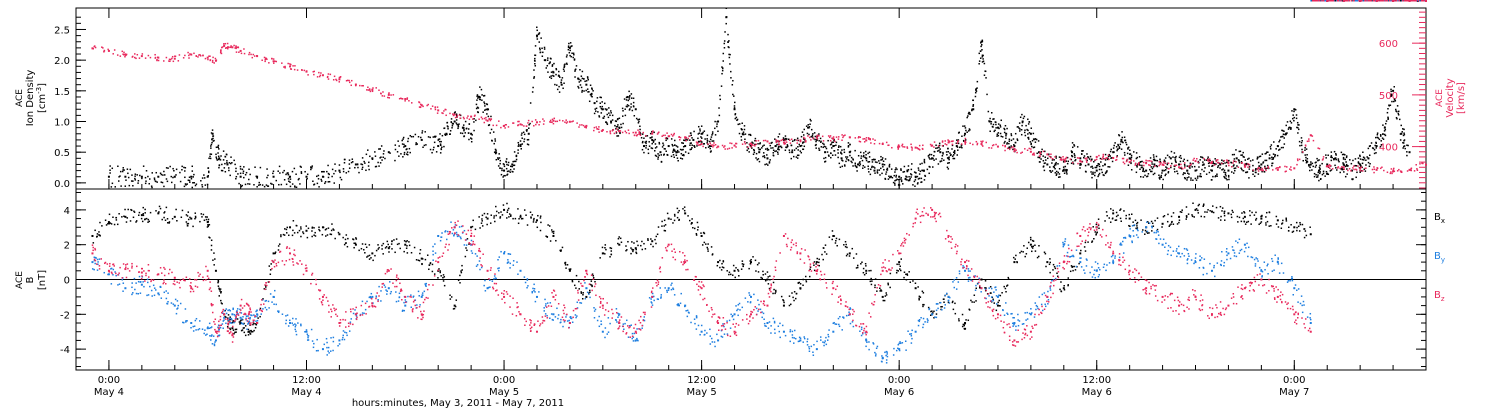  I want to click on y-left-unit-exponent: -3, so click(39, 90).